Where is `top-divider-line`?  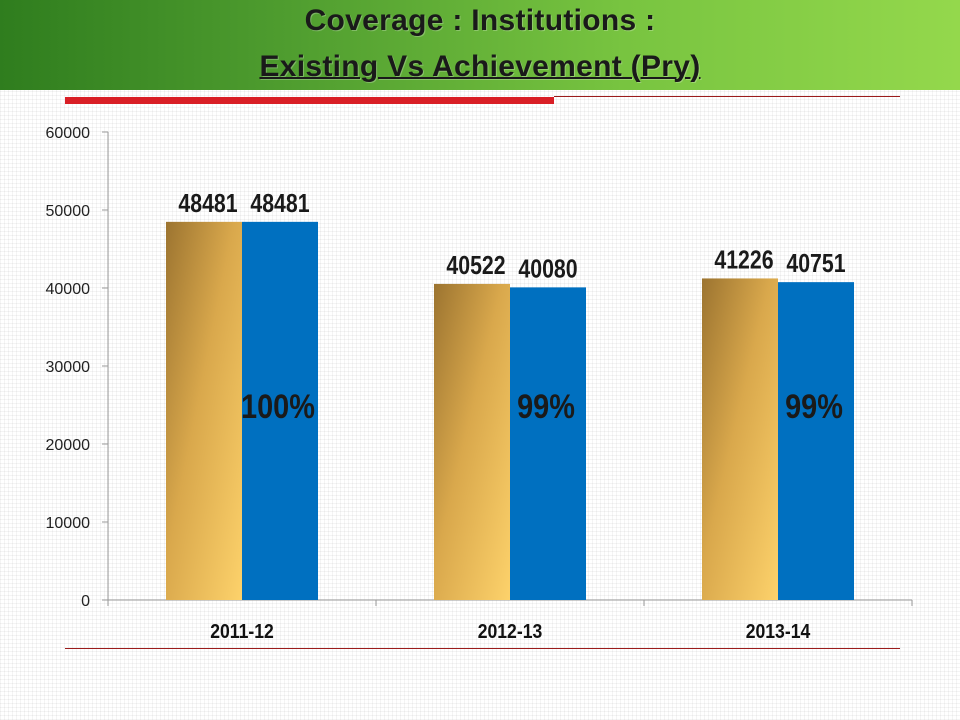
top-divider-line is located at coordinates (727, 96).